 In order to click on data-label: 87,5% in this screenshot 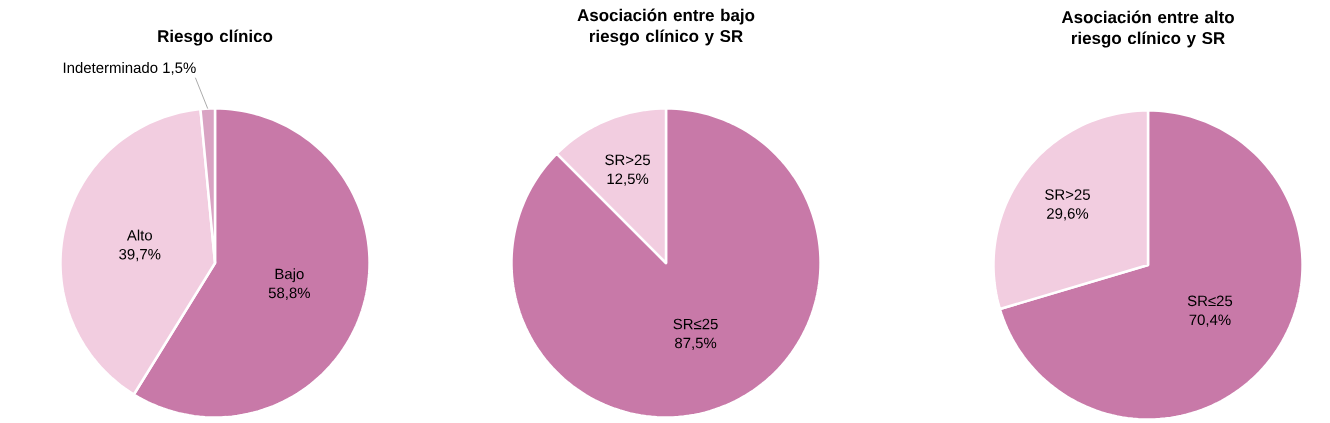, I will do `click(696, 344)`.